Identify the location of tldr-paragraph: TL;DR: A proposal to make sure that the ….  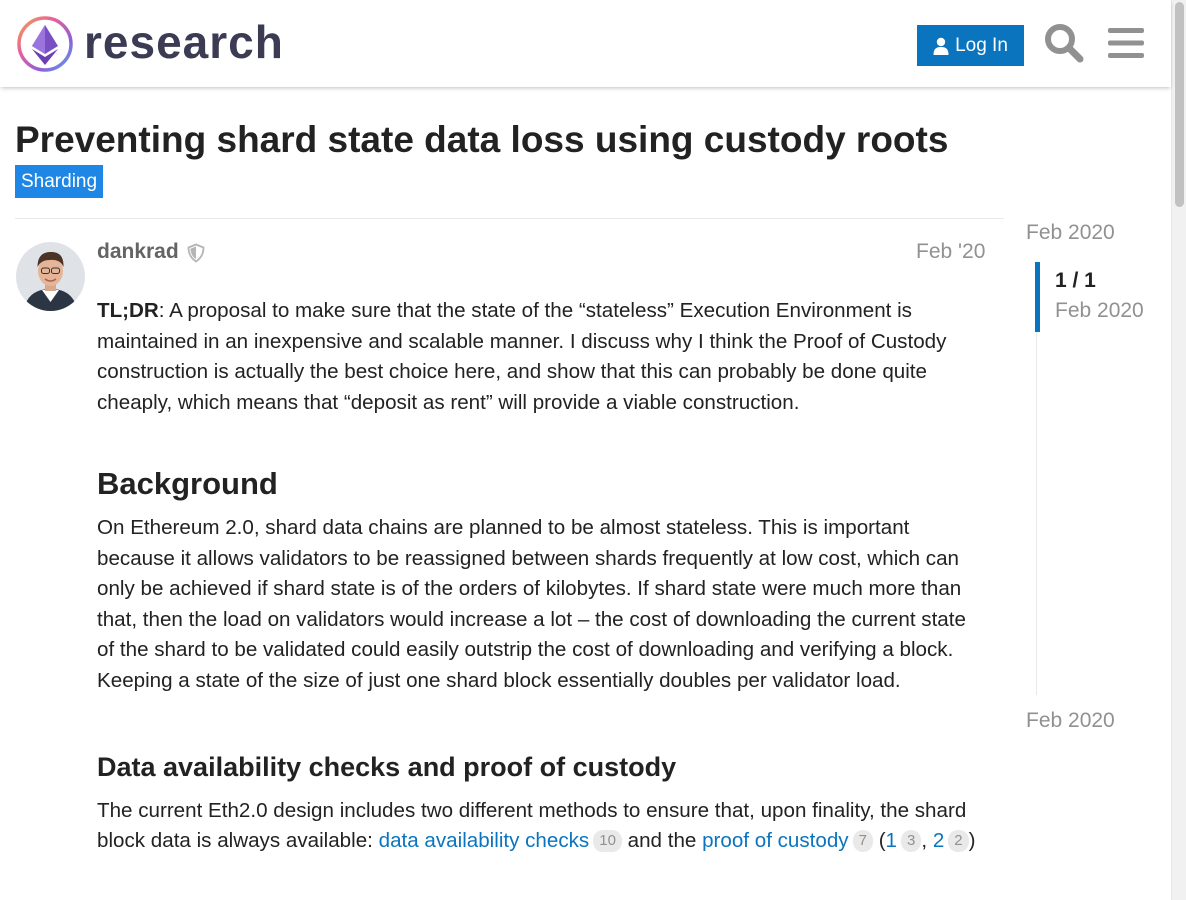
(542, 357).